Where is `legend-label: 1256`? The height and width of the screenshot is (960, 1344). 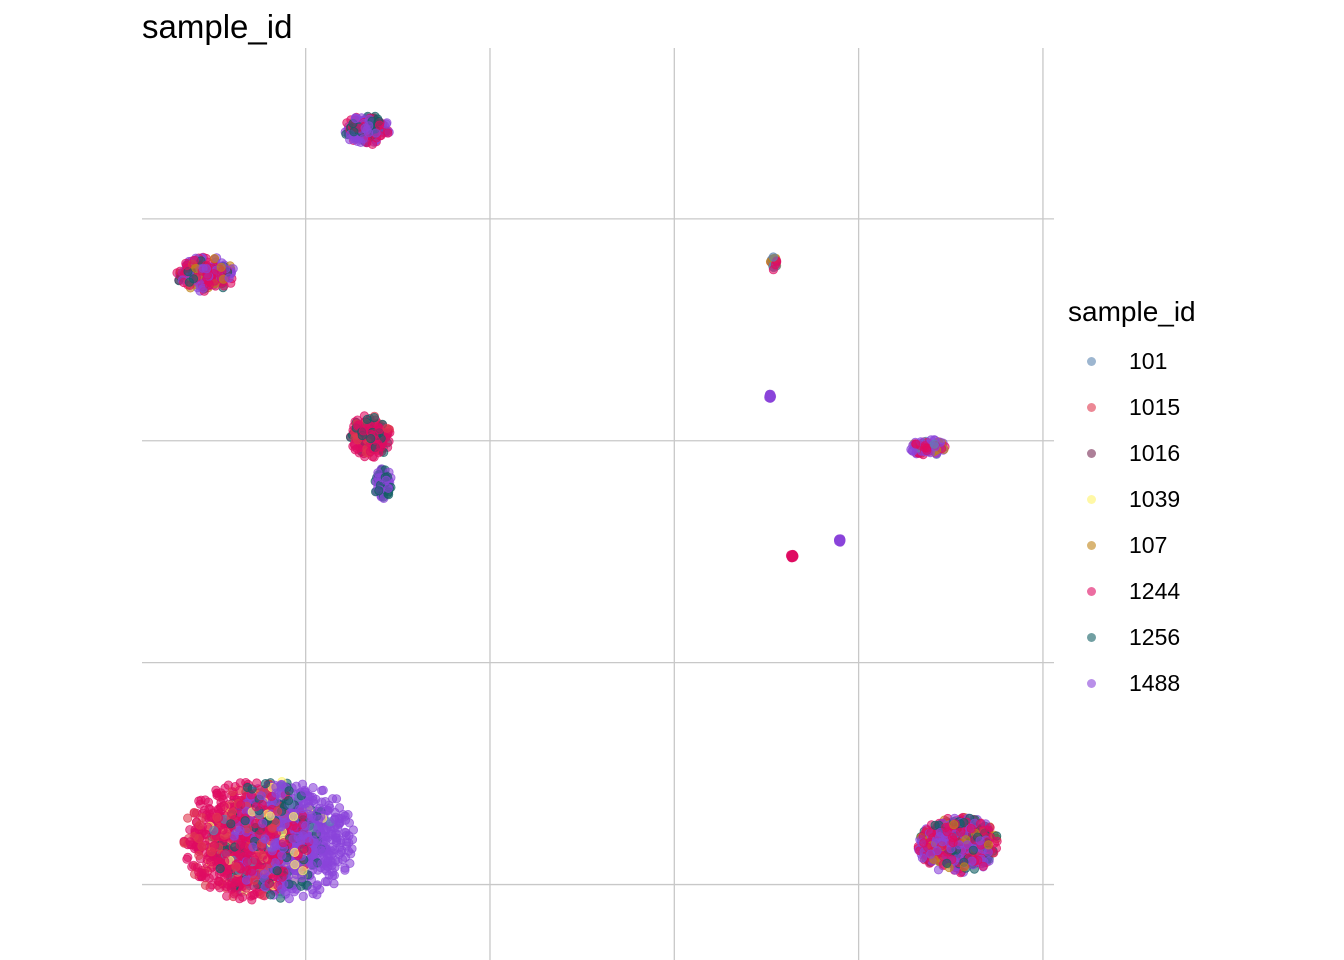 legend-label: 1256 is located at coordinates (1155, 636).